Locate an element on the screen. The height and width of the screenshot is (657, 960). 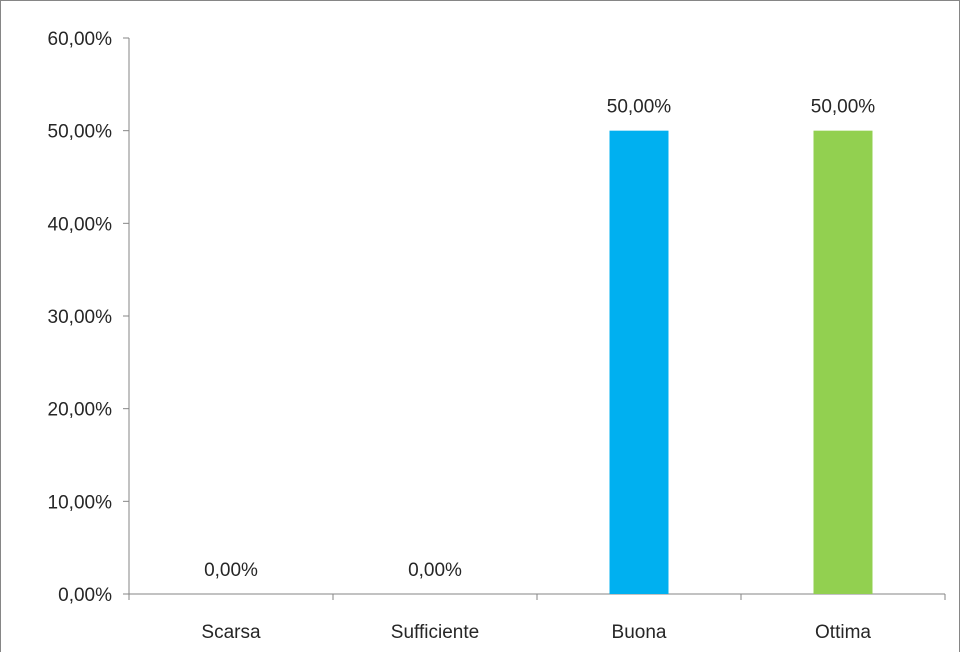
y-tick-label: 20,00% is located at coordinates (80, 410).